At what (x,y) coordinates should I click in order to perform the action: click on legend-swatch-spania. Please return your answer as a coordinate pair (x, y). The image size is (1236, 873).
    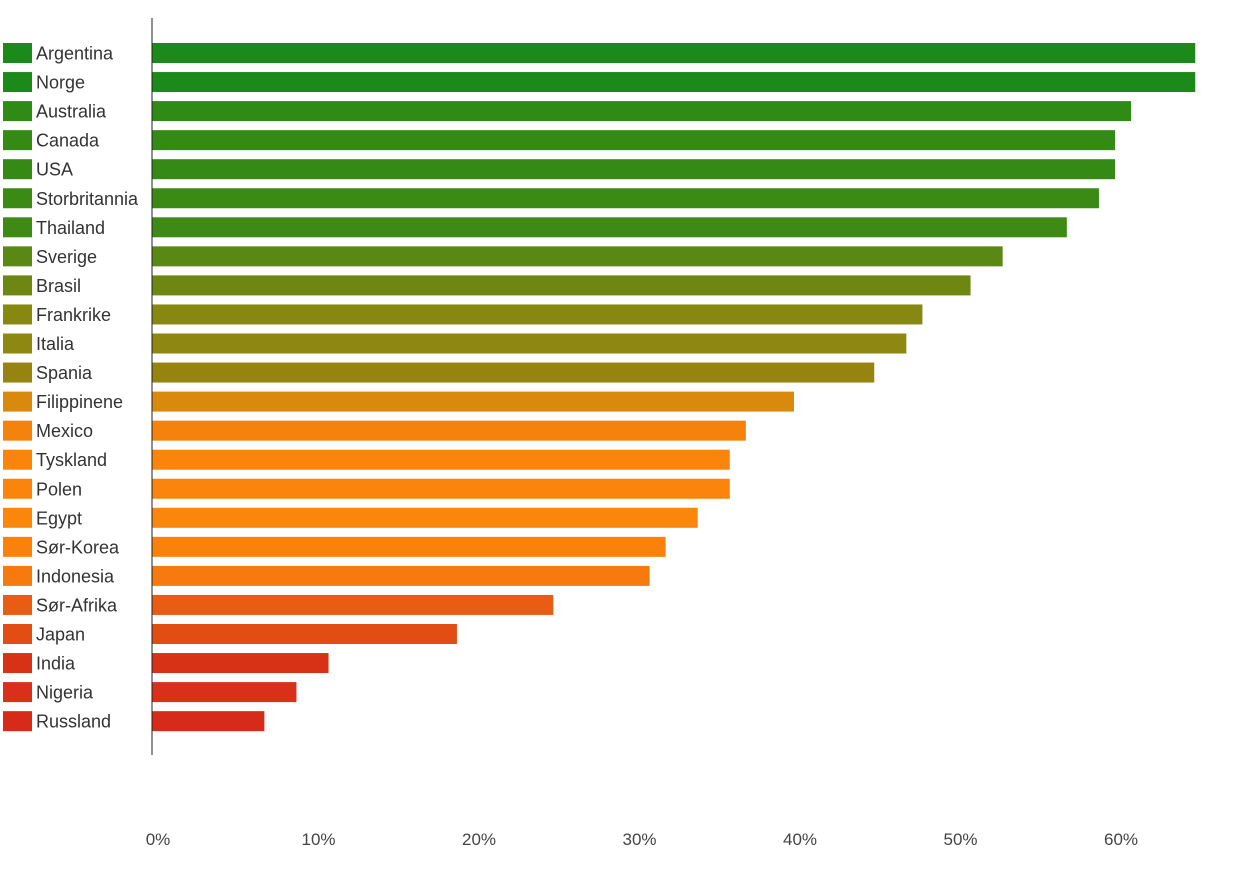
    Looking at the image, I should click on (17, 372).